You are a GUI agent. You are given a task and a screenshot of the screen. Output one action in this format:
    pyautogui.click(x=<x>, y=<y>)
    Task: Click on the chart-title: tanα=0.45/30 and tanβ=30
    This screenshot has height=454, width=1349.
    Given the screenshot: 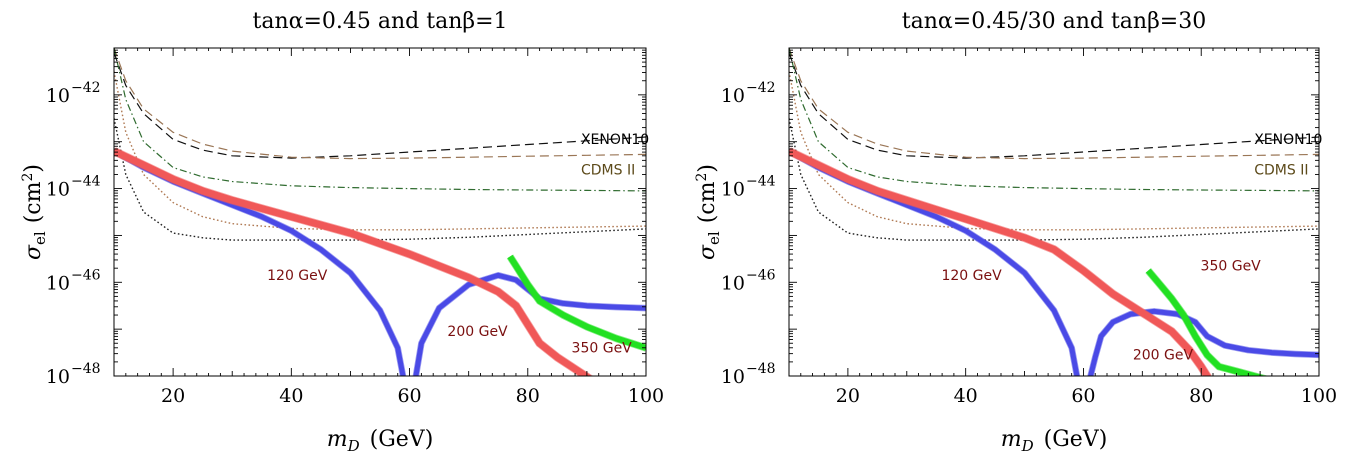 What is the action you would take?
    pyautogui.click(x=1054, y=21)
    